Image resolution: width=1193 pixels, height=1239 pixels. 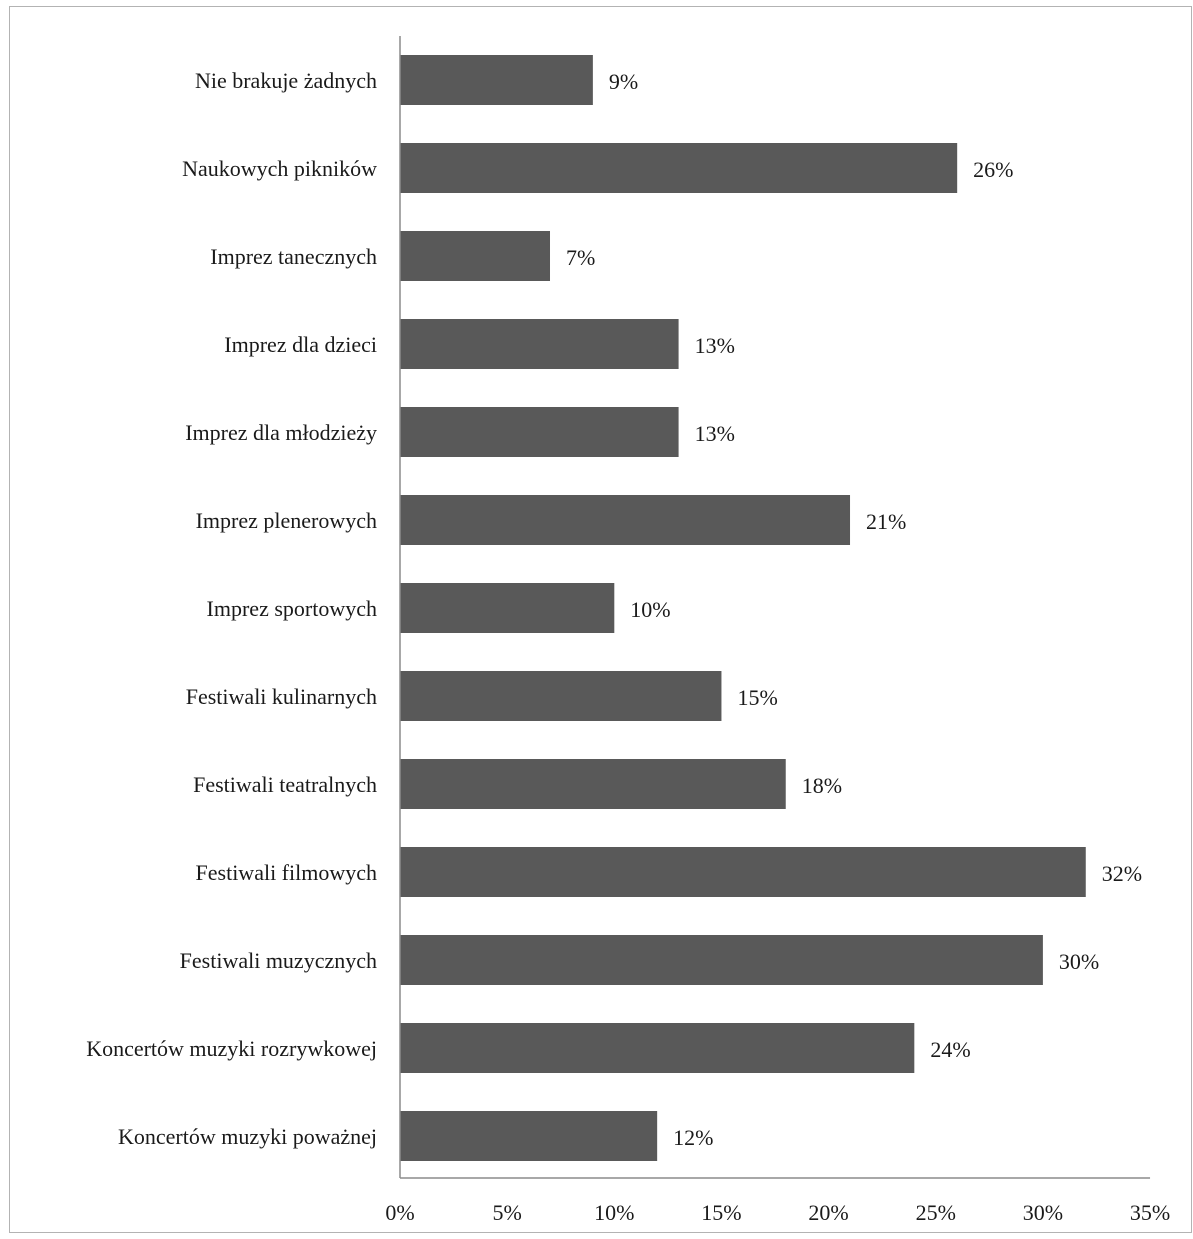 I want to click on category-label: Festiwali teatralnych, so click(x=285, y=784).